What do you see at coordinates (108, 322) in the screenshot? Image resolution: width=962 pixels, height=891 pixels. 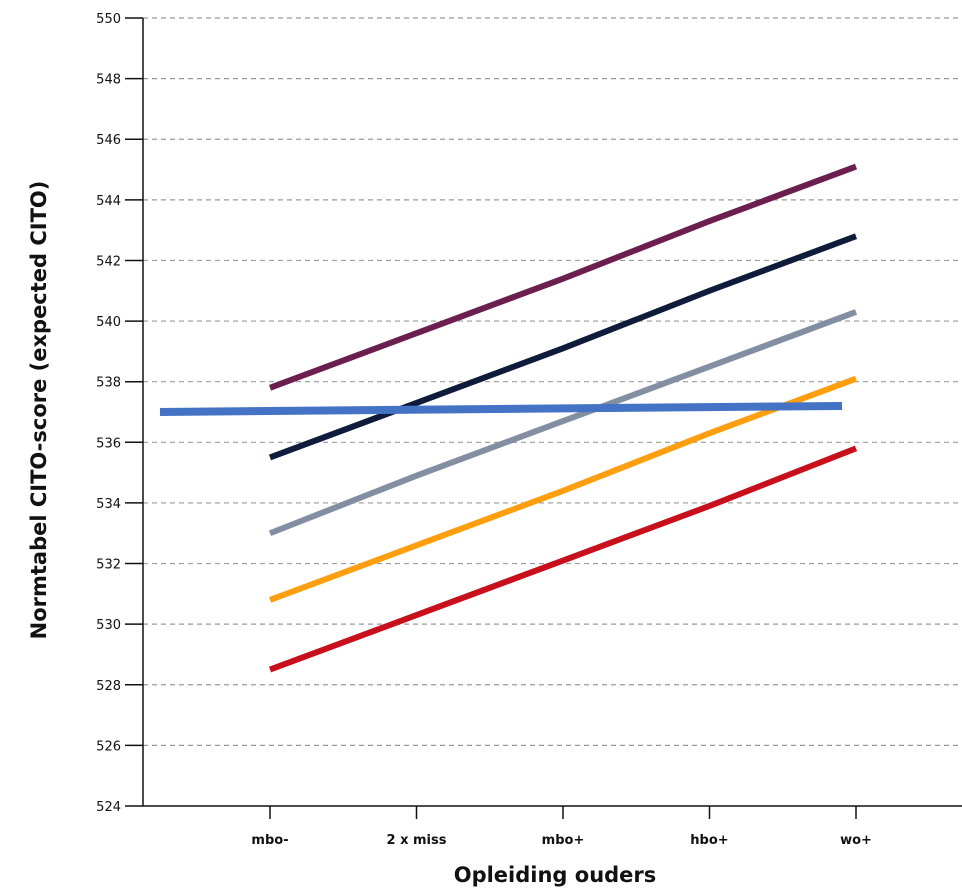 I see `y-tick-label: 540` at bounding box center [108, 322].